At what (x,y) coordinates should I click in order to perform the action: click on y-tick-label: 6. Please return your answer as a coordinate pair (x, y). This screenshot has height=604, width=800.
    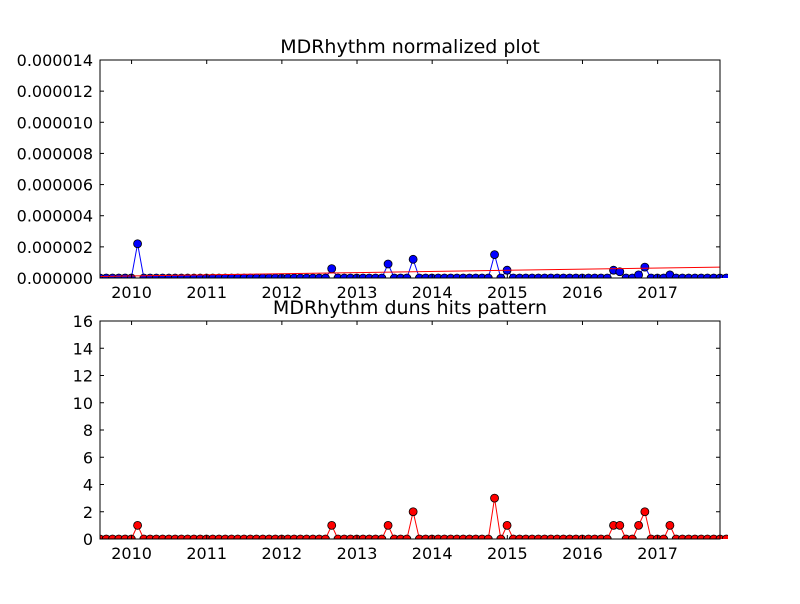
    Looking at the image, I should click on (88, 457).